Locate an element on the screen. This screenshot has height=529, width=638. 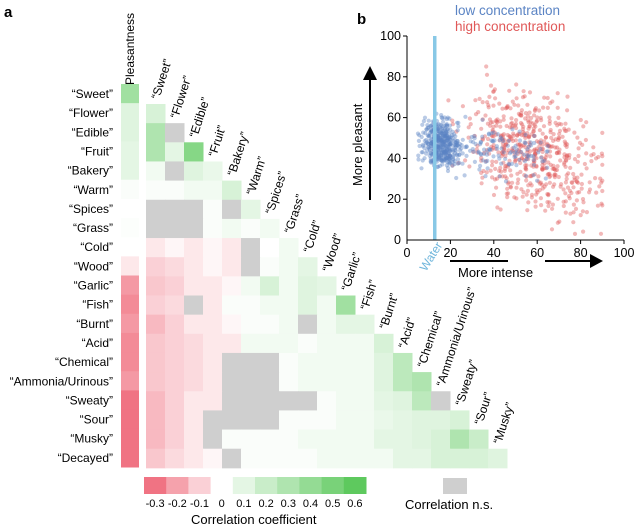
x-arrow-label: More intense is located at coordinates (495, 272).